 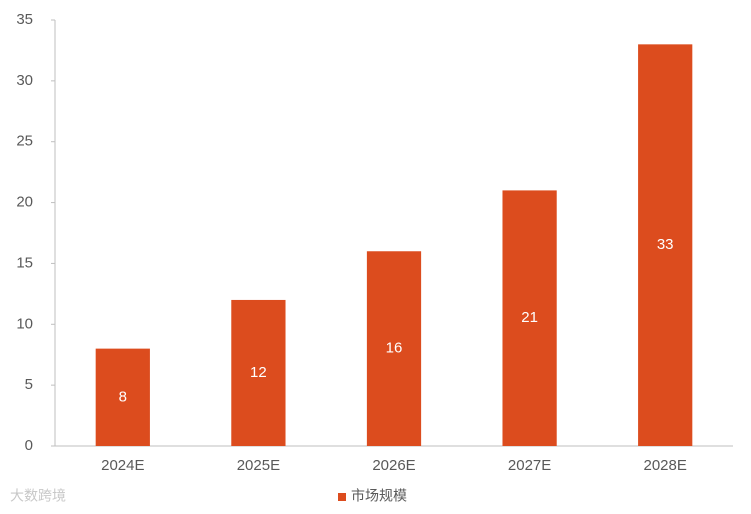 What do you see at coordinates (665, 465) in the screenshot?
I see `x-tick-label: 2028E` at bounding box center [665, 465].